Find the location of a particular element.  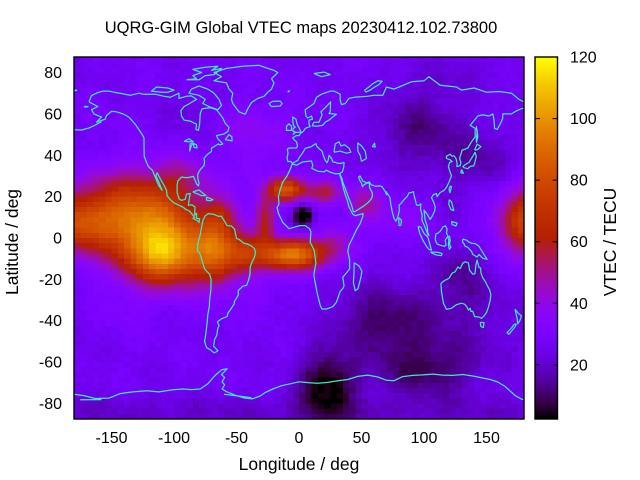

svg-text: Longitude / deg is located at coordinates (299, 464).